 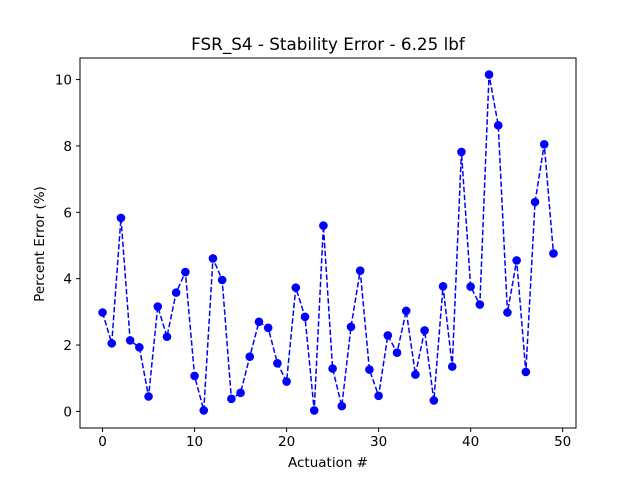 What do you see at coordinates (67, 213) in the screenshot?
I see `y-tick-label: 6` at bounding box center [67, 213].